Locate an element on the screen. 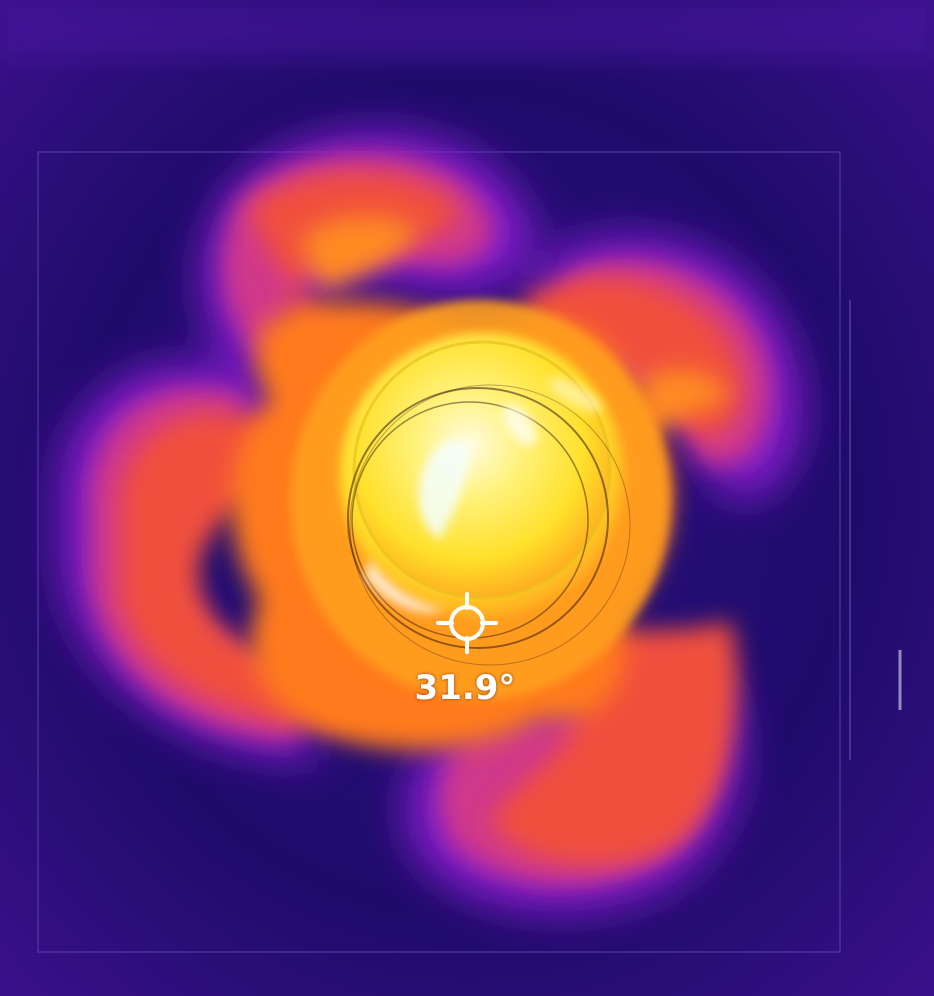  crosshair-icon is located at coordinates (467, 623).